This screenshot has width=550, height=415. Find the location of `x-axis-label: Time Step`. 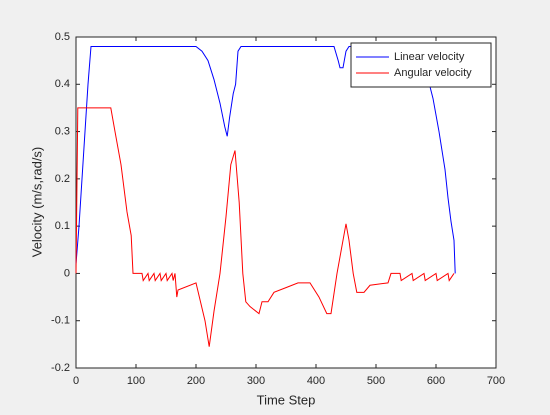

x-axis-label: Time Step is located at coordinates (286, 399).